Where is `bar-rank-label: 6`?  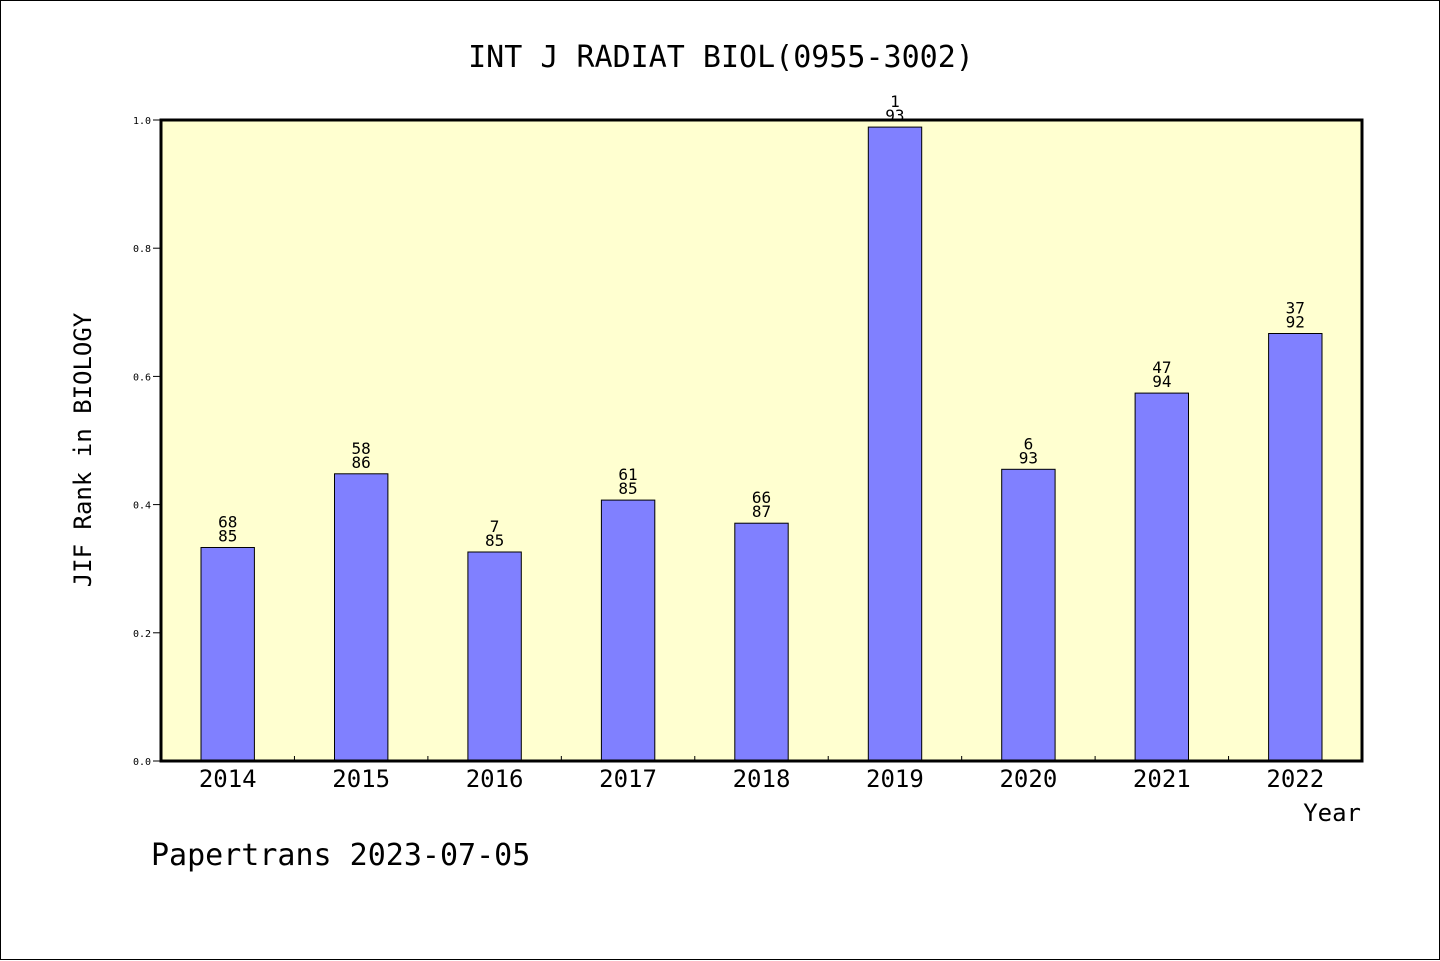 bar-rank-label: 6 is located at coordinates (1029, 443).